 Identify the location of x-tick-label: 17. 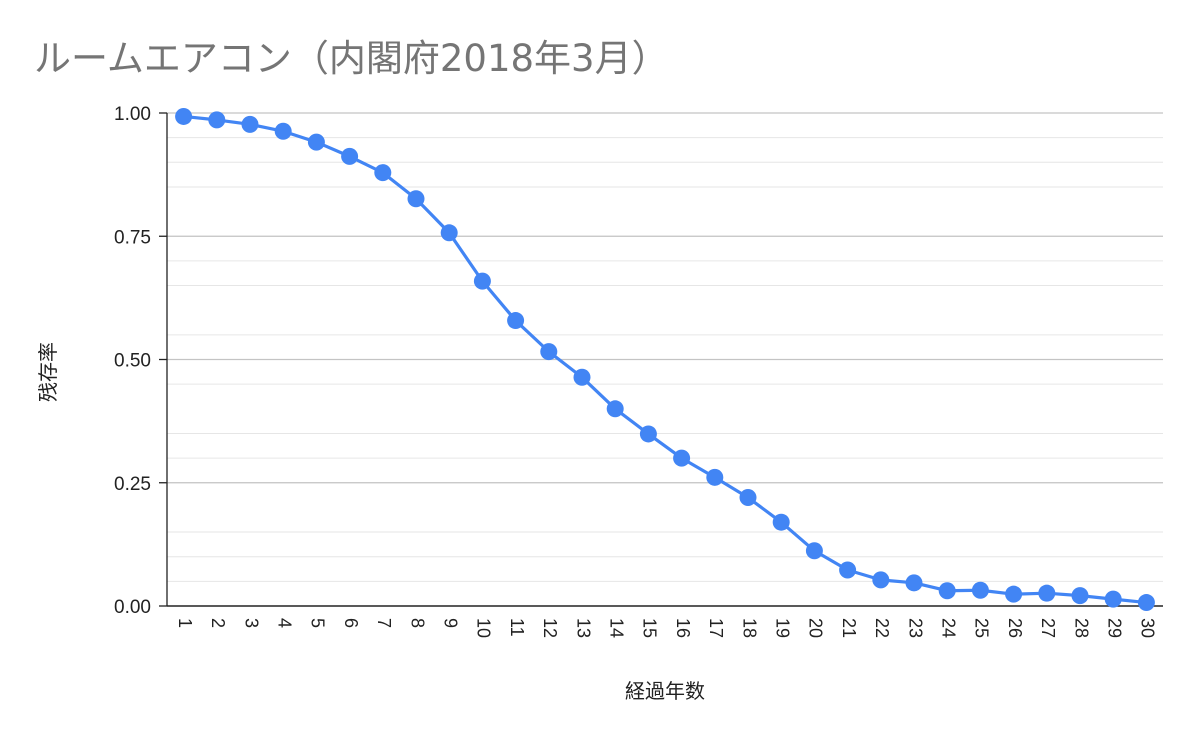
(716, 628).